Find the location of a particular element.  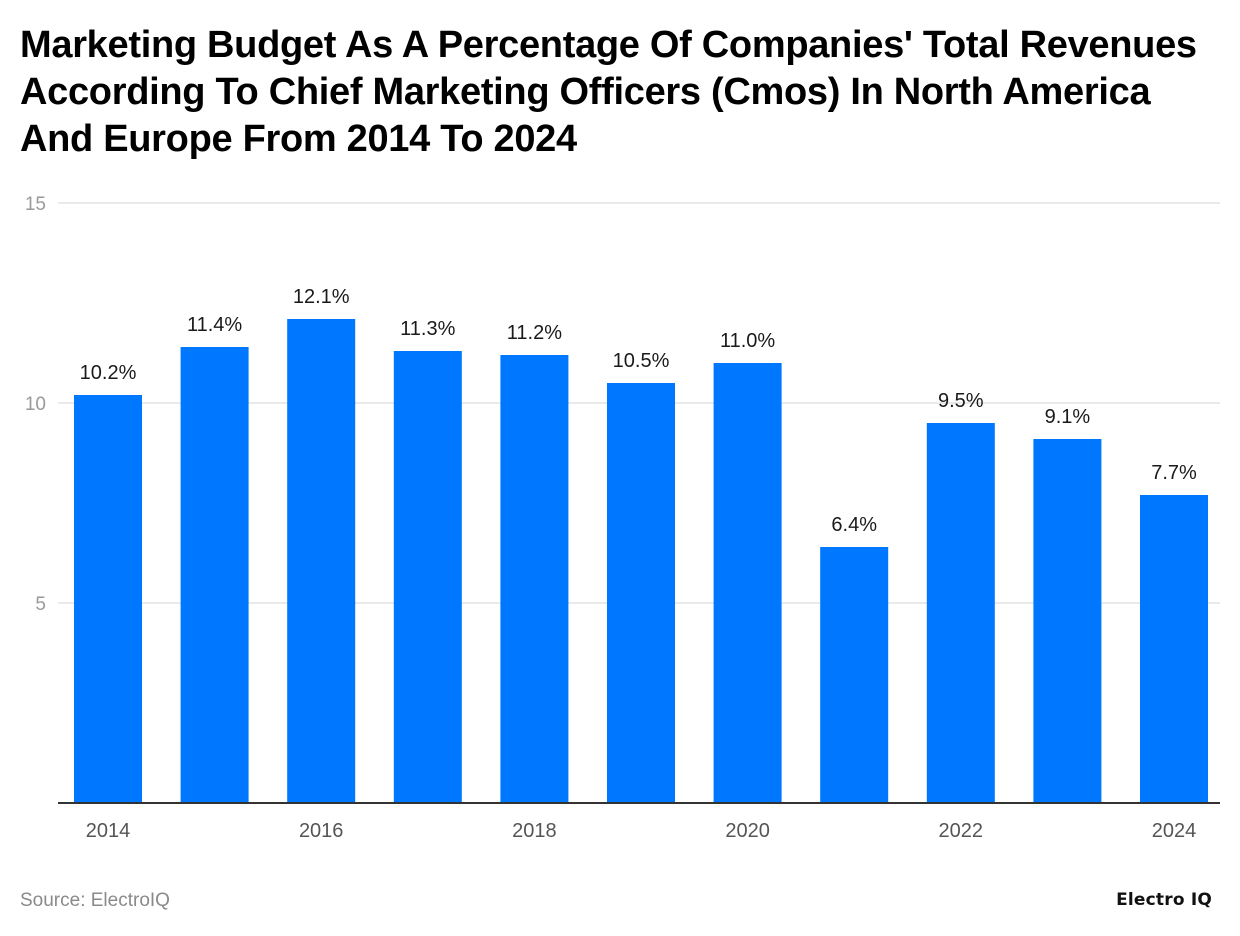

data-label-2014: 10.2% is located at coordinates (108, 373).